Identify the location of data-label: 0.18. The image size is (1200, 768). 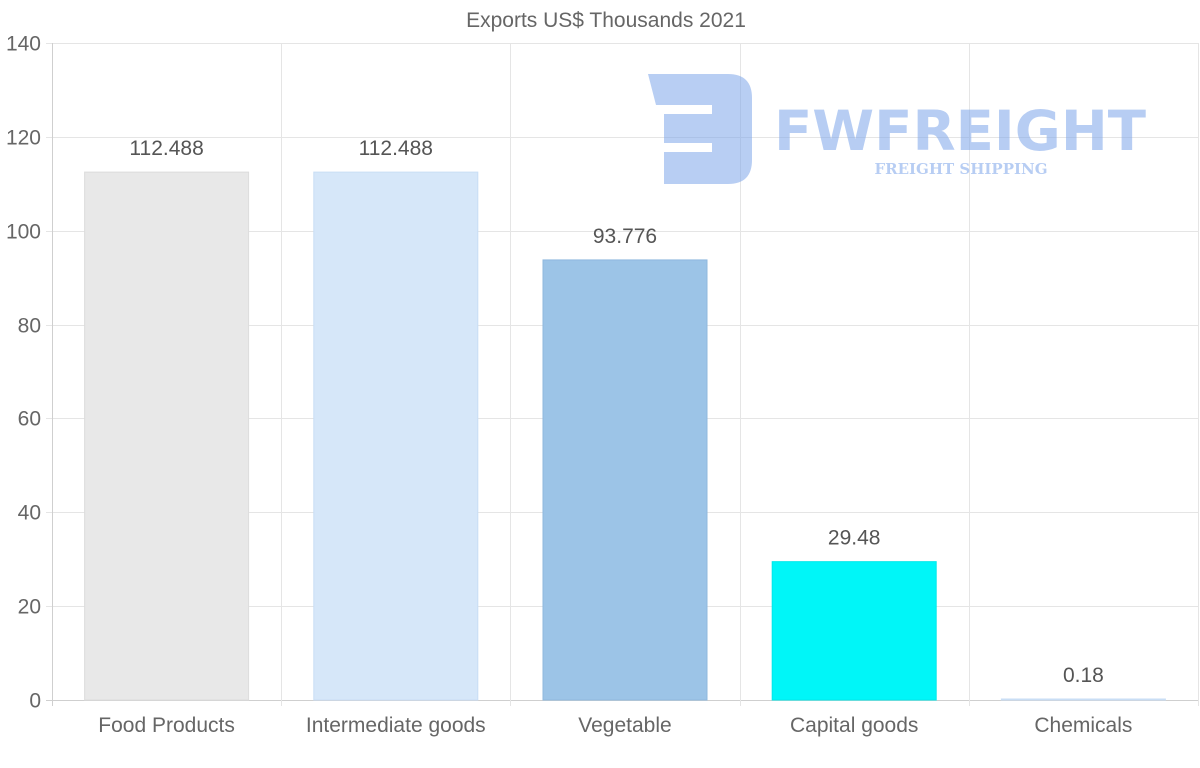
(1083, 675).